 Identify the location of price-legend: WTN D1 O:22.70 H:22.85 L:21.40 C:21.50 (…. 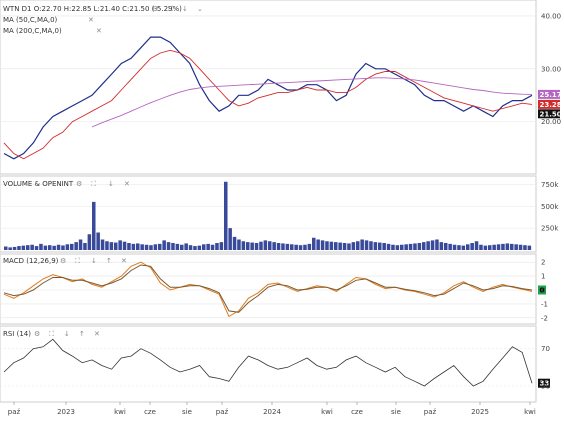
(103, 20).